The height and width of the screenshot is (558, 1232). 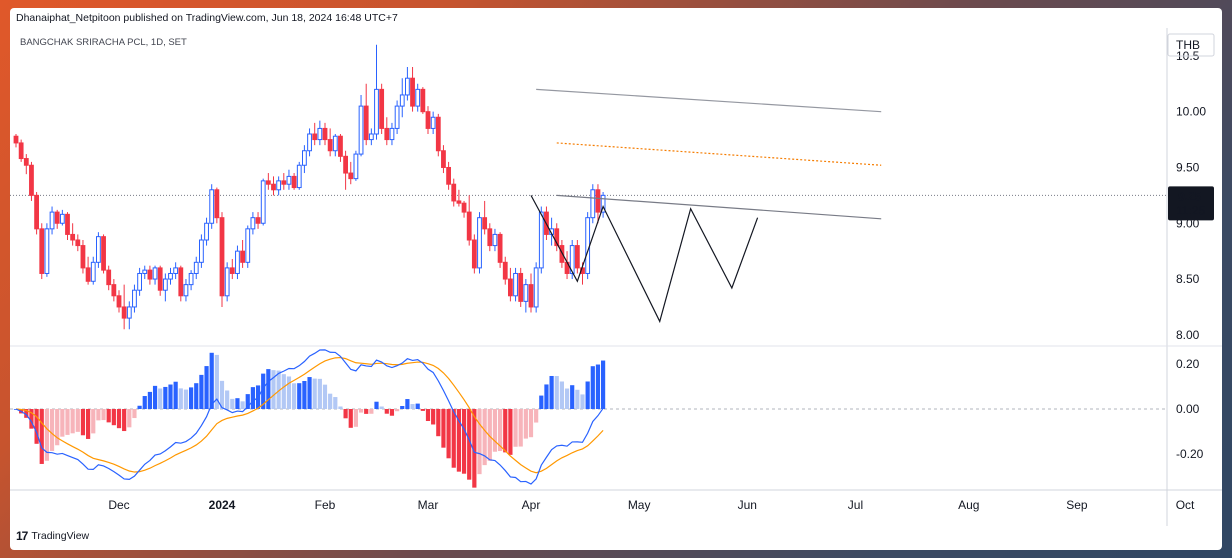 I want to click on price-tick-label: 8.00, so click(x=1188, y=335).